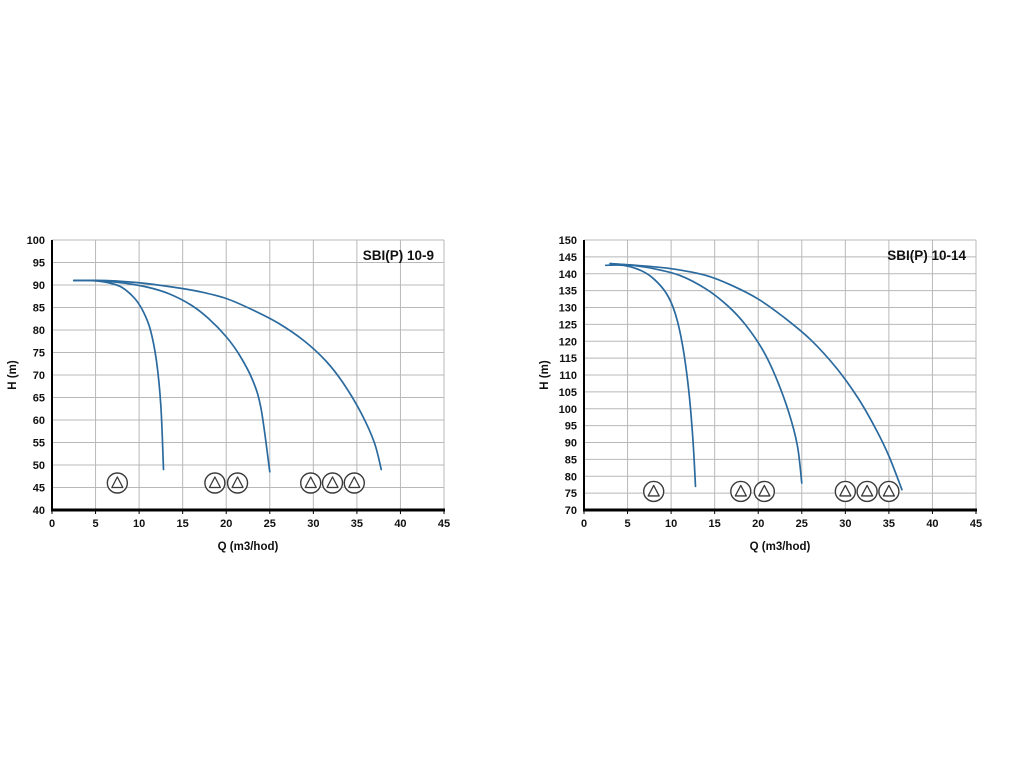  I want to click on y-tick-label: 65, so click(39, 399).